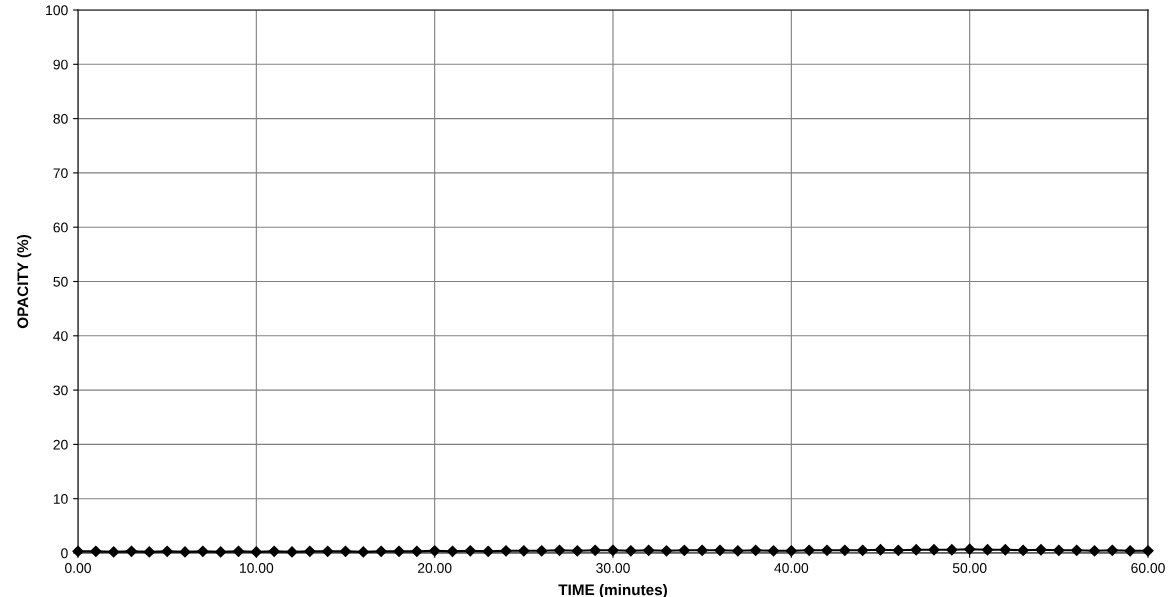 The image size is (1169, 597). I want to click on x-tick-label: 60.00, so click(1148, 568).